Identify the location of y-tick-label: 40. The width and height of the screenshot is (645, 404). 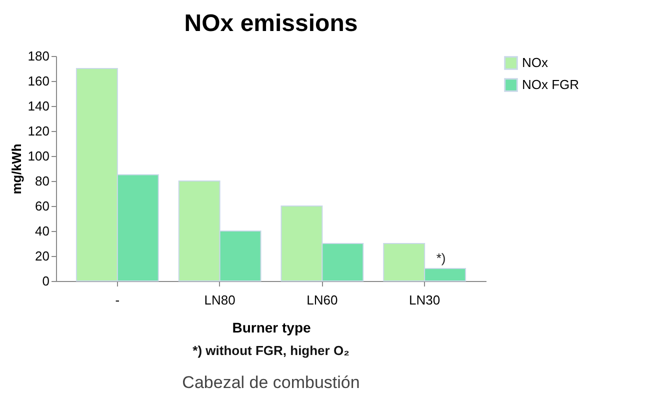
(42, 231).